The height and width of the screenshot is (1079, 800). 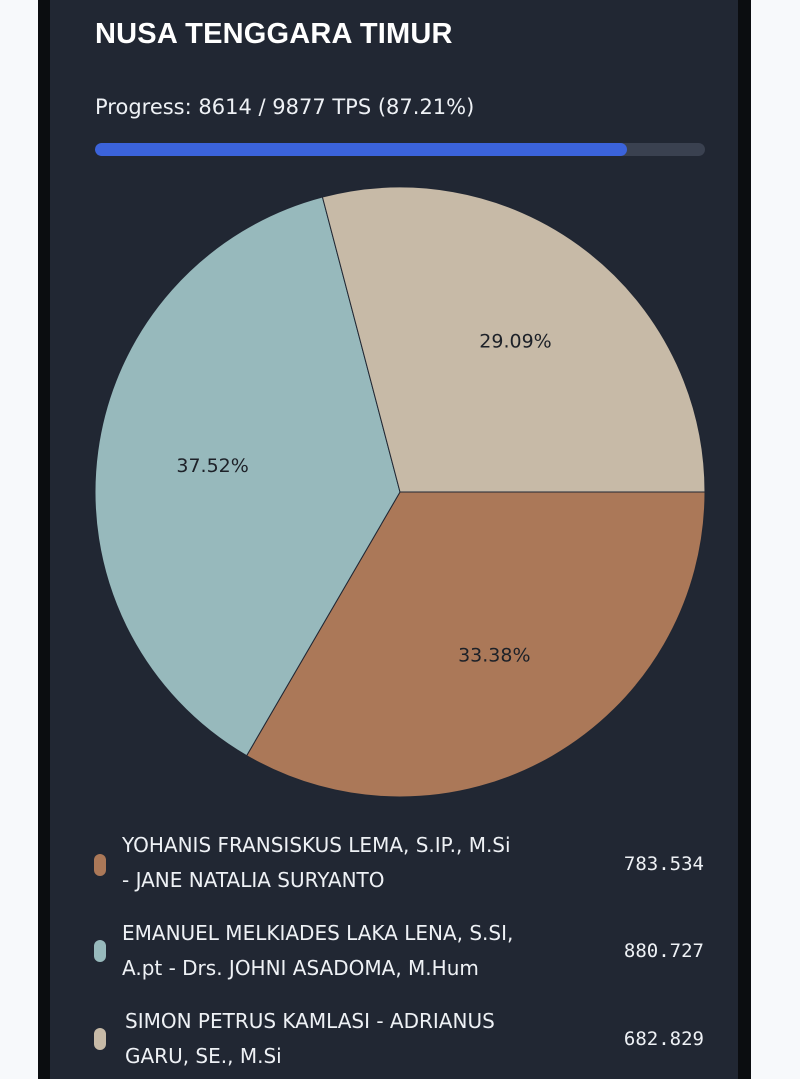 What do you see at coordinates (212, 466) in the screenshot?
I see `pie-slice-label: 37.52%` at bounding box center [212, 466].